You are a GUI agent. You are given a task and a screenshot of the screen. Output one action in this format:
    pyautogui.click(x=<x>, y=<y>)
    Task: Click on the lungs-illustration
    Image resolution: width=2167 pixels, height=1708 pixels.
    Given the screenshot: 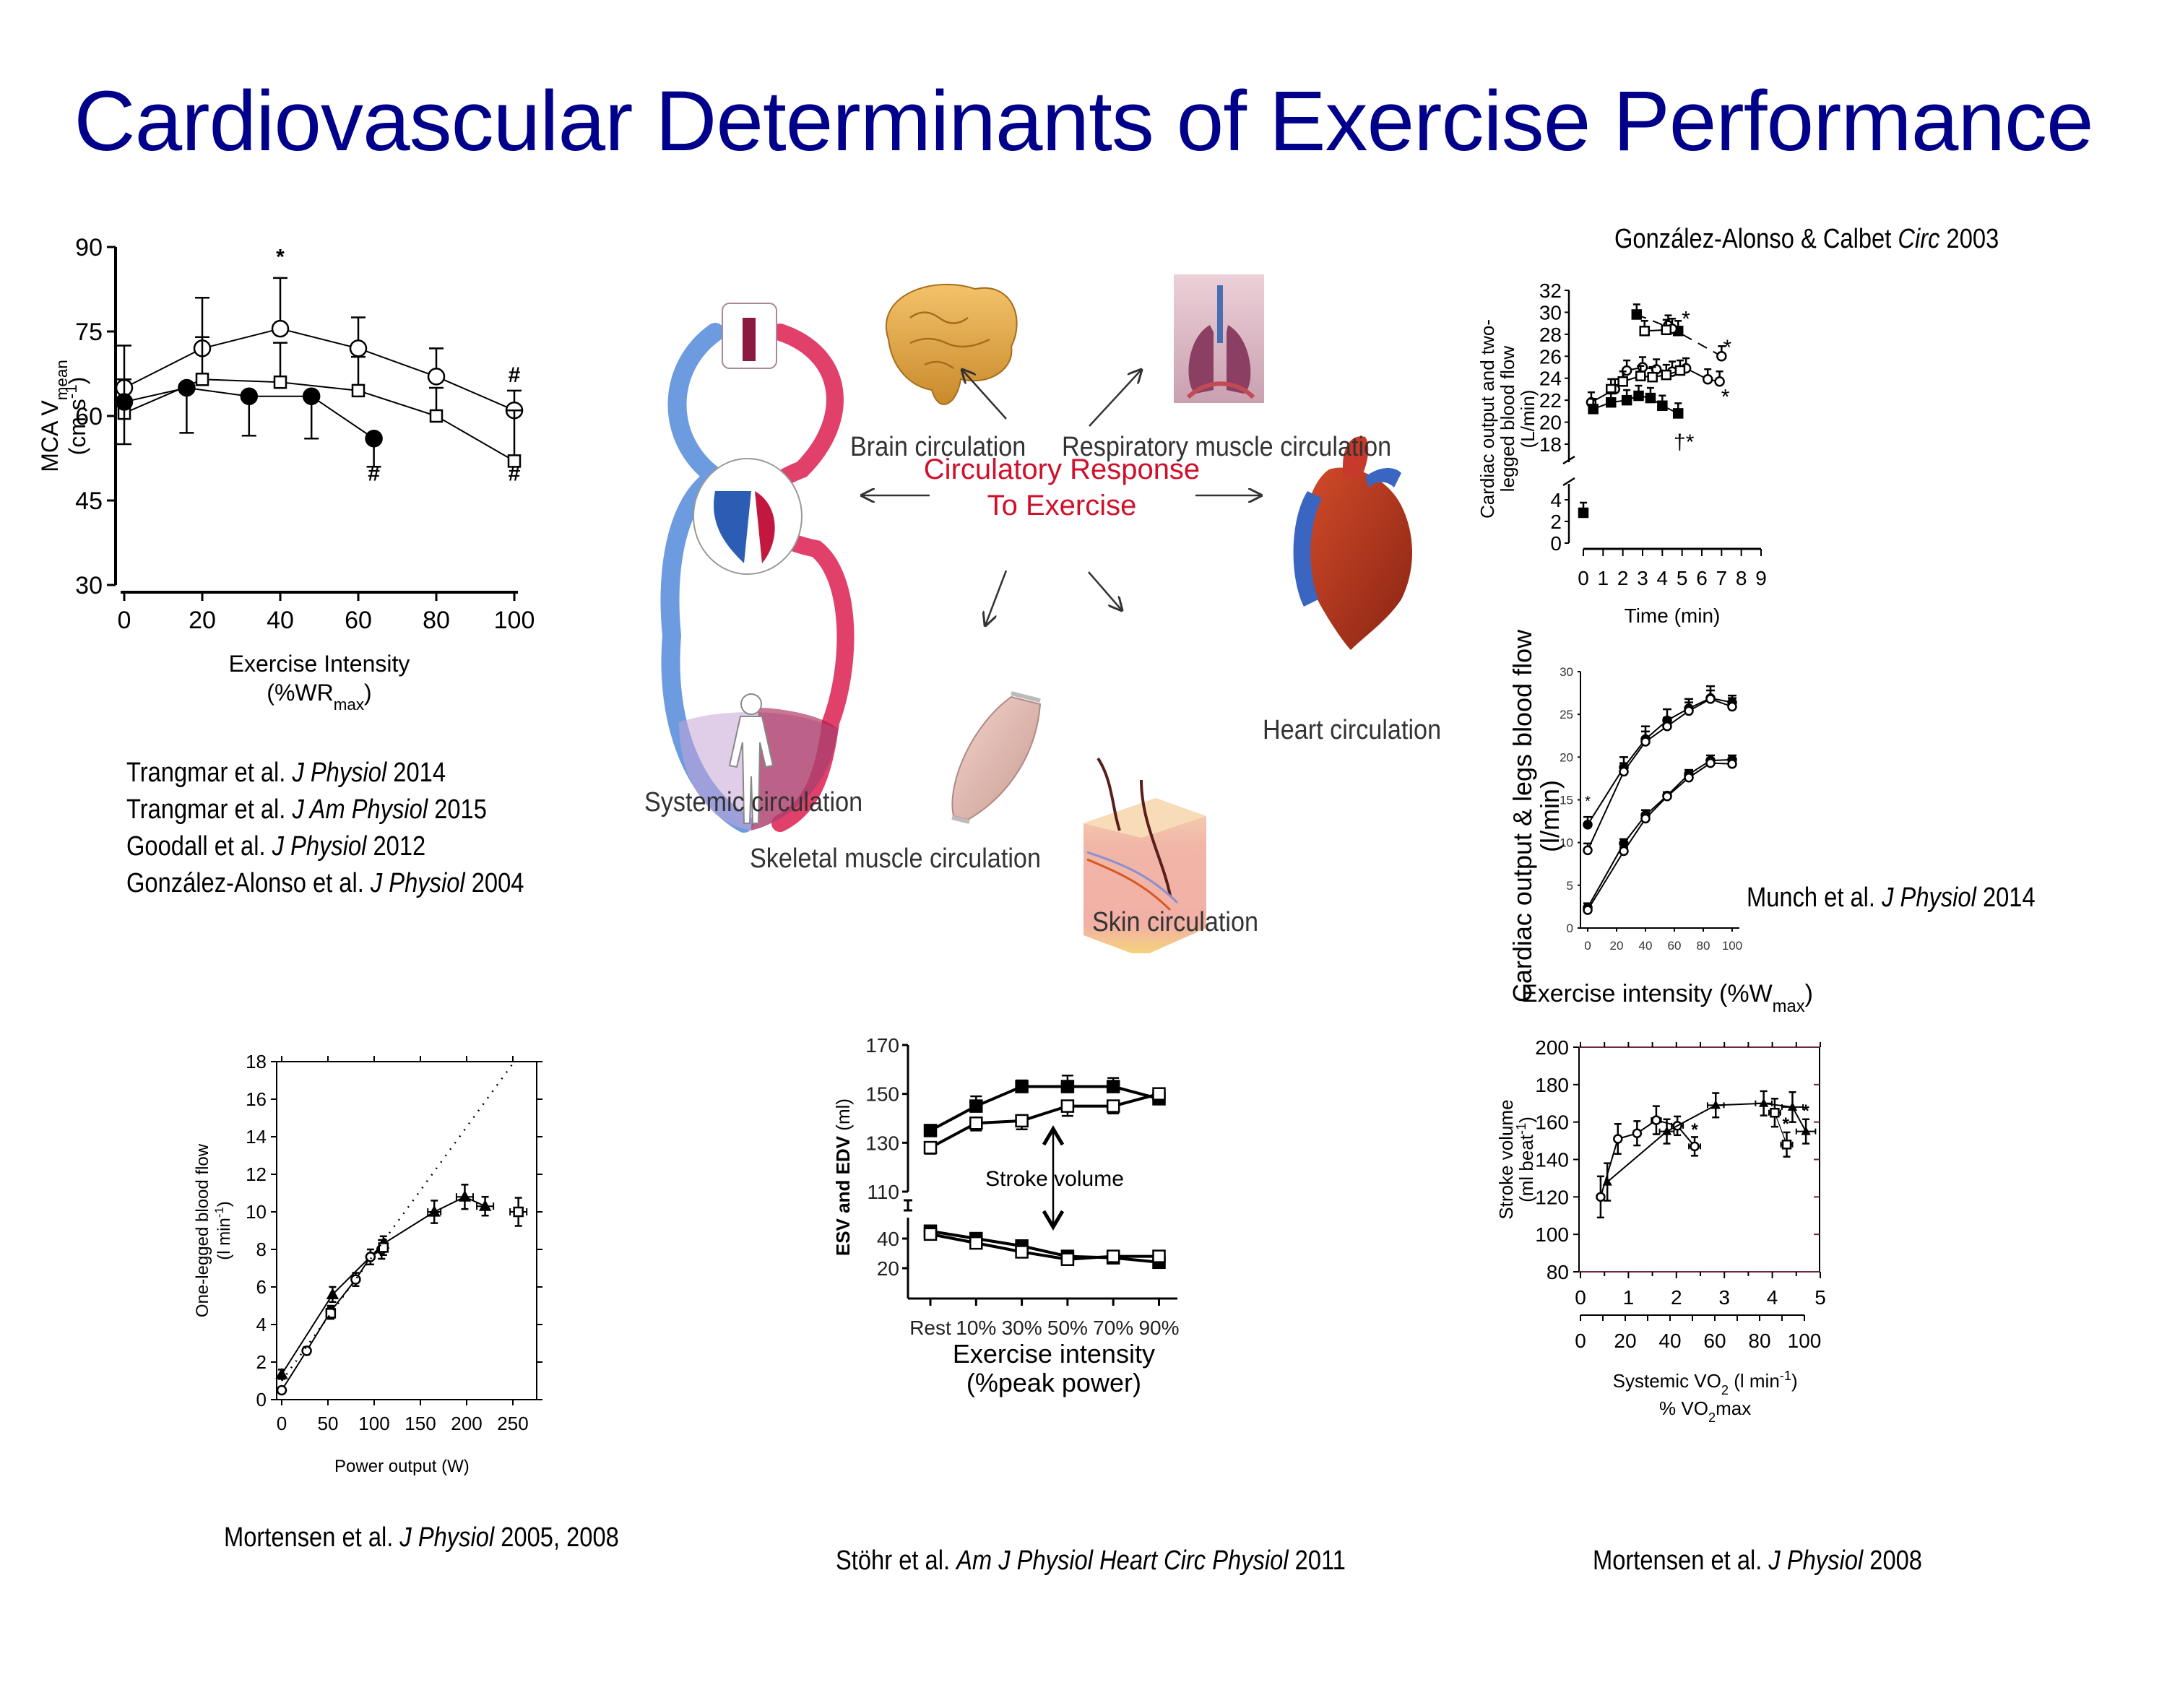 What is the action you would take?
    pyautogui.click(x=1219, y=338)
    